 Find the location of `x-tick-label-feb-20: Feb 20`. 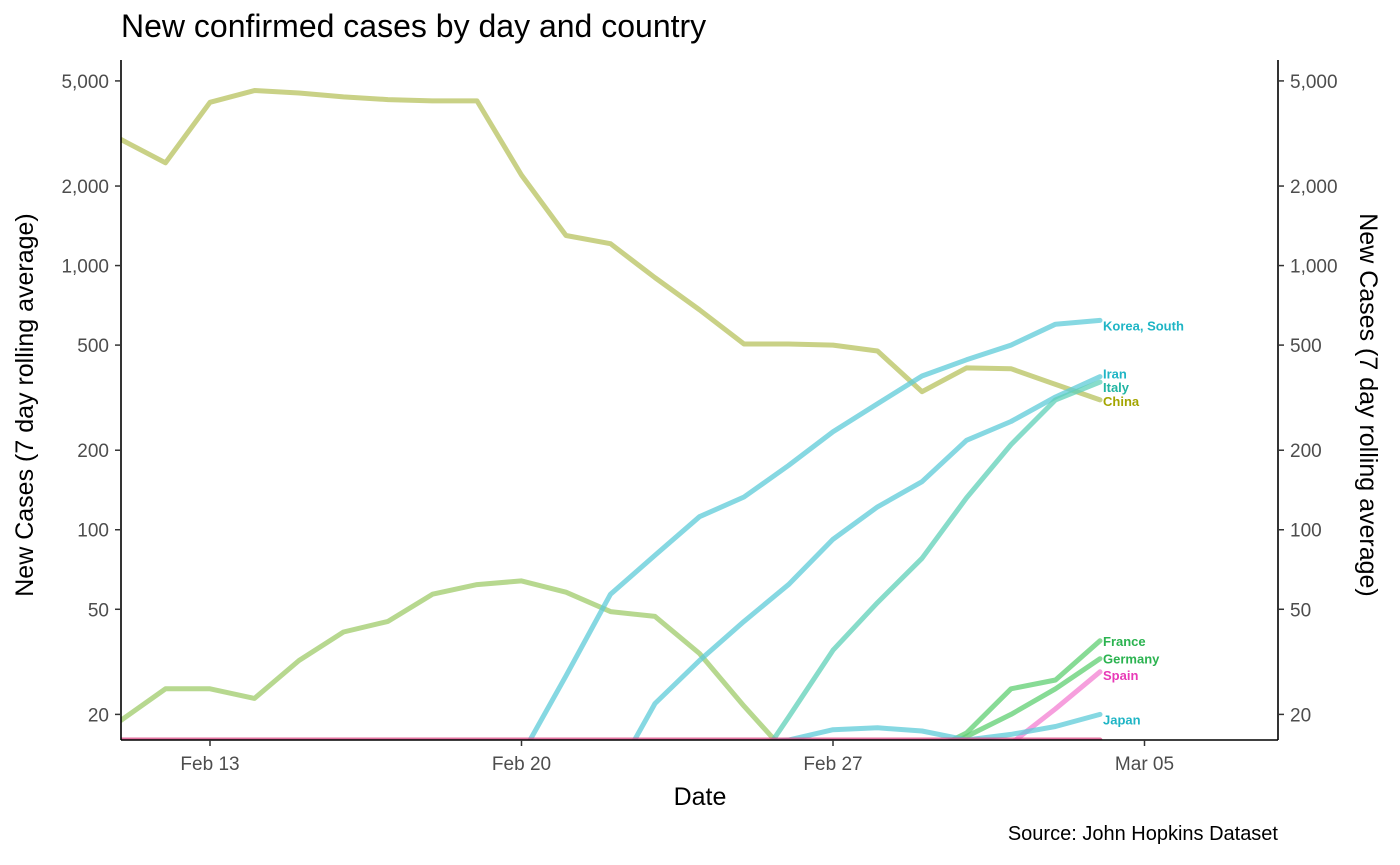

x-tick-label-feb-20: Feb 20 is located at coordinates (521, 764).